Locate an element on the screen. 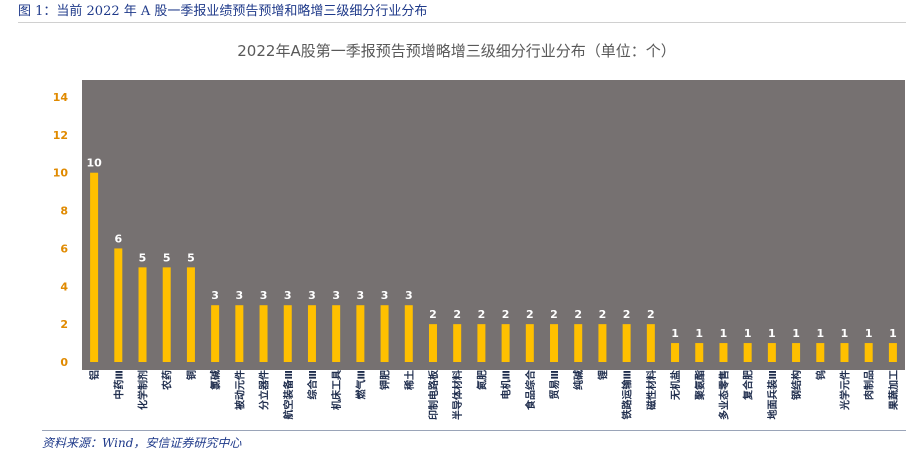 The width and height of the screenshot is (913, 457). x-tick-label: 磁性材料 is located at coordinates (651, 390).